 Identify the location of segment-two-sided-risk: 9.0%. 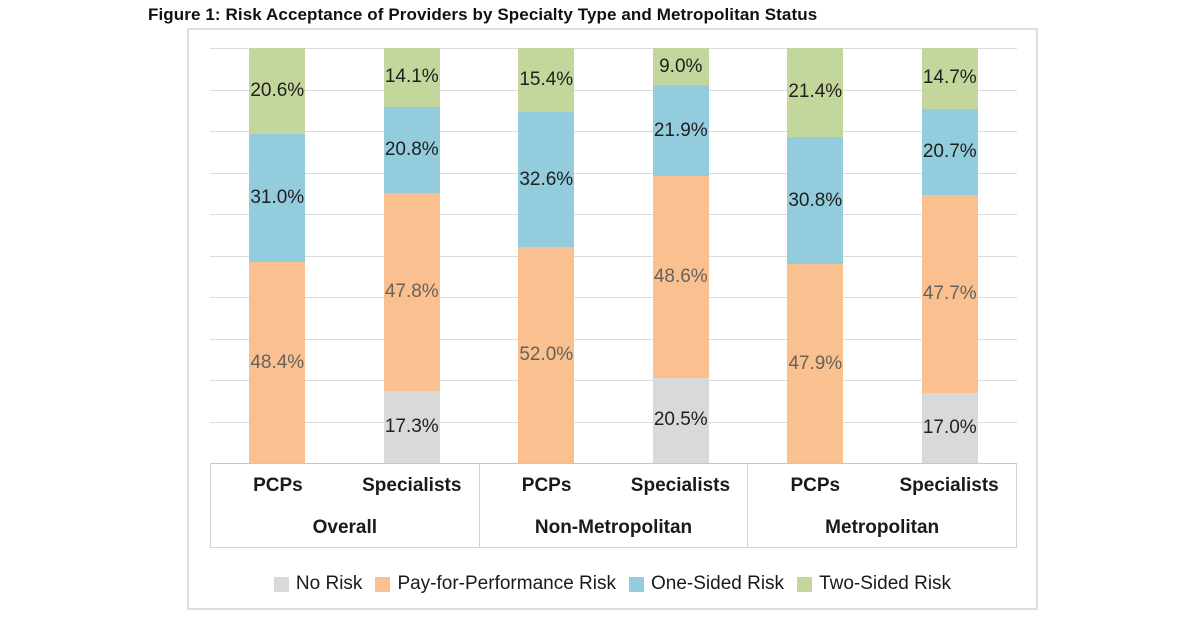
(680, 67).